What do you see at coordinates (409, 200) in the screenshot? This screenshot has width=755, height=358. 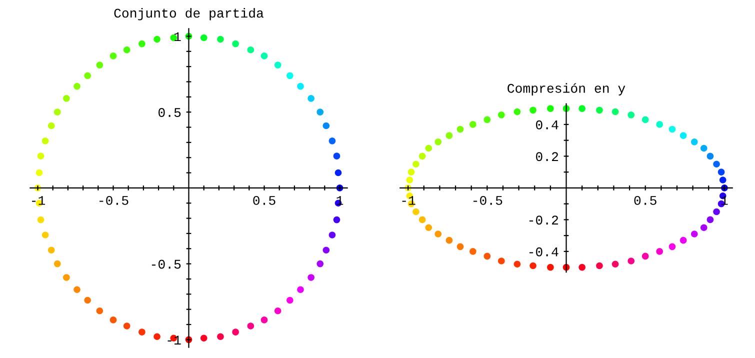 I see `x-tick-label: -1` at bounding box center [409, 200].